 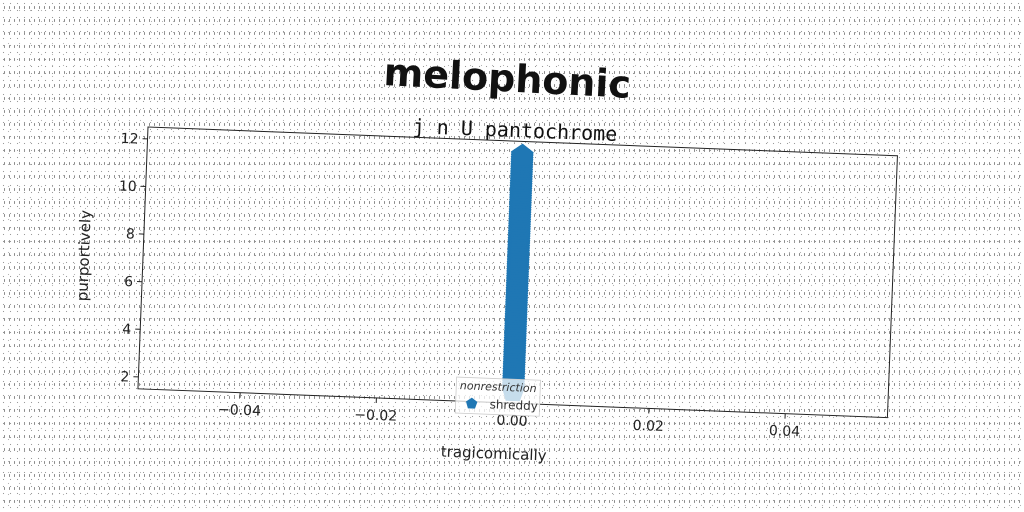 I want to click on legend-box, so click(x=497, y=396).